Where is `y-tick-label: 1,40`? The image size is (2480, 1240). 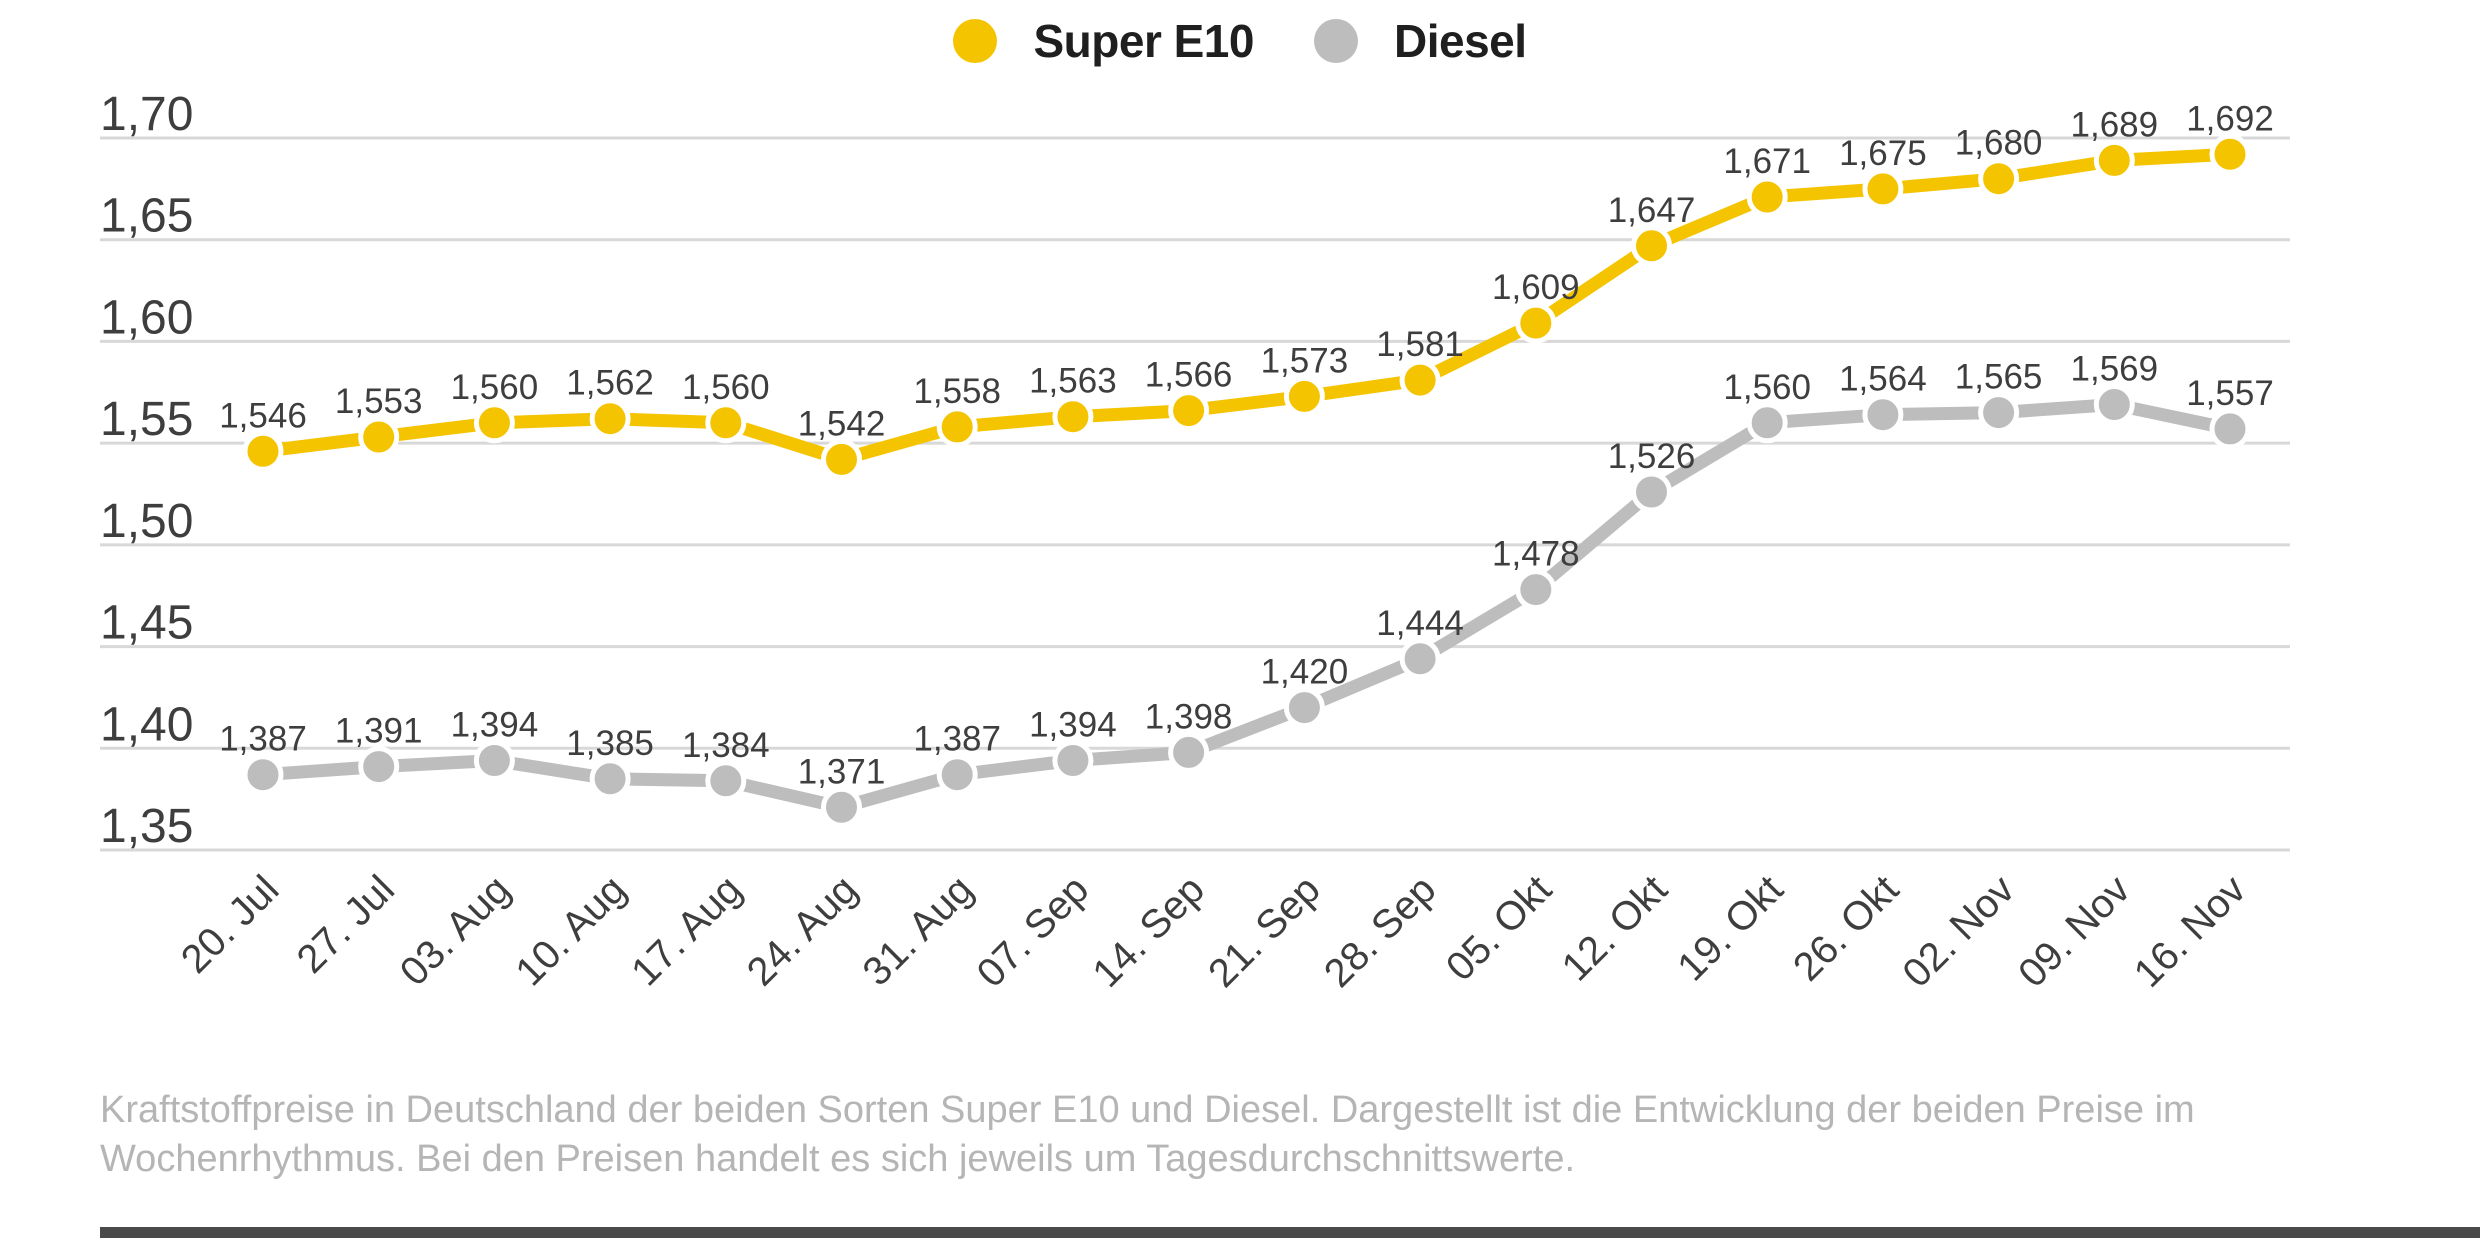
y-tick-label: 1,40 is located at coordinates (146, 724).